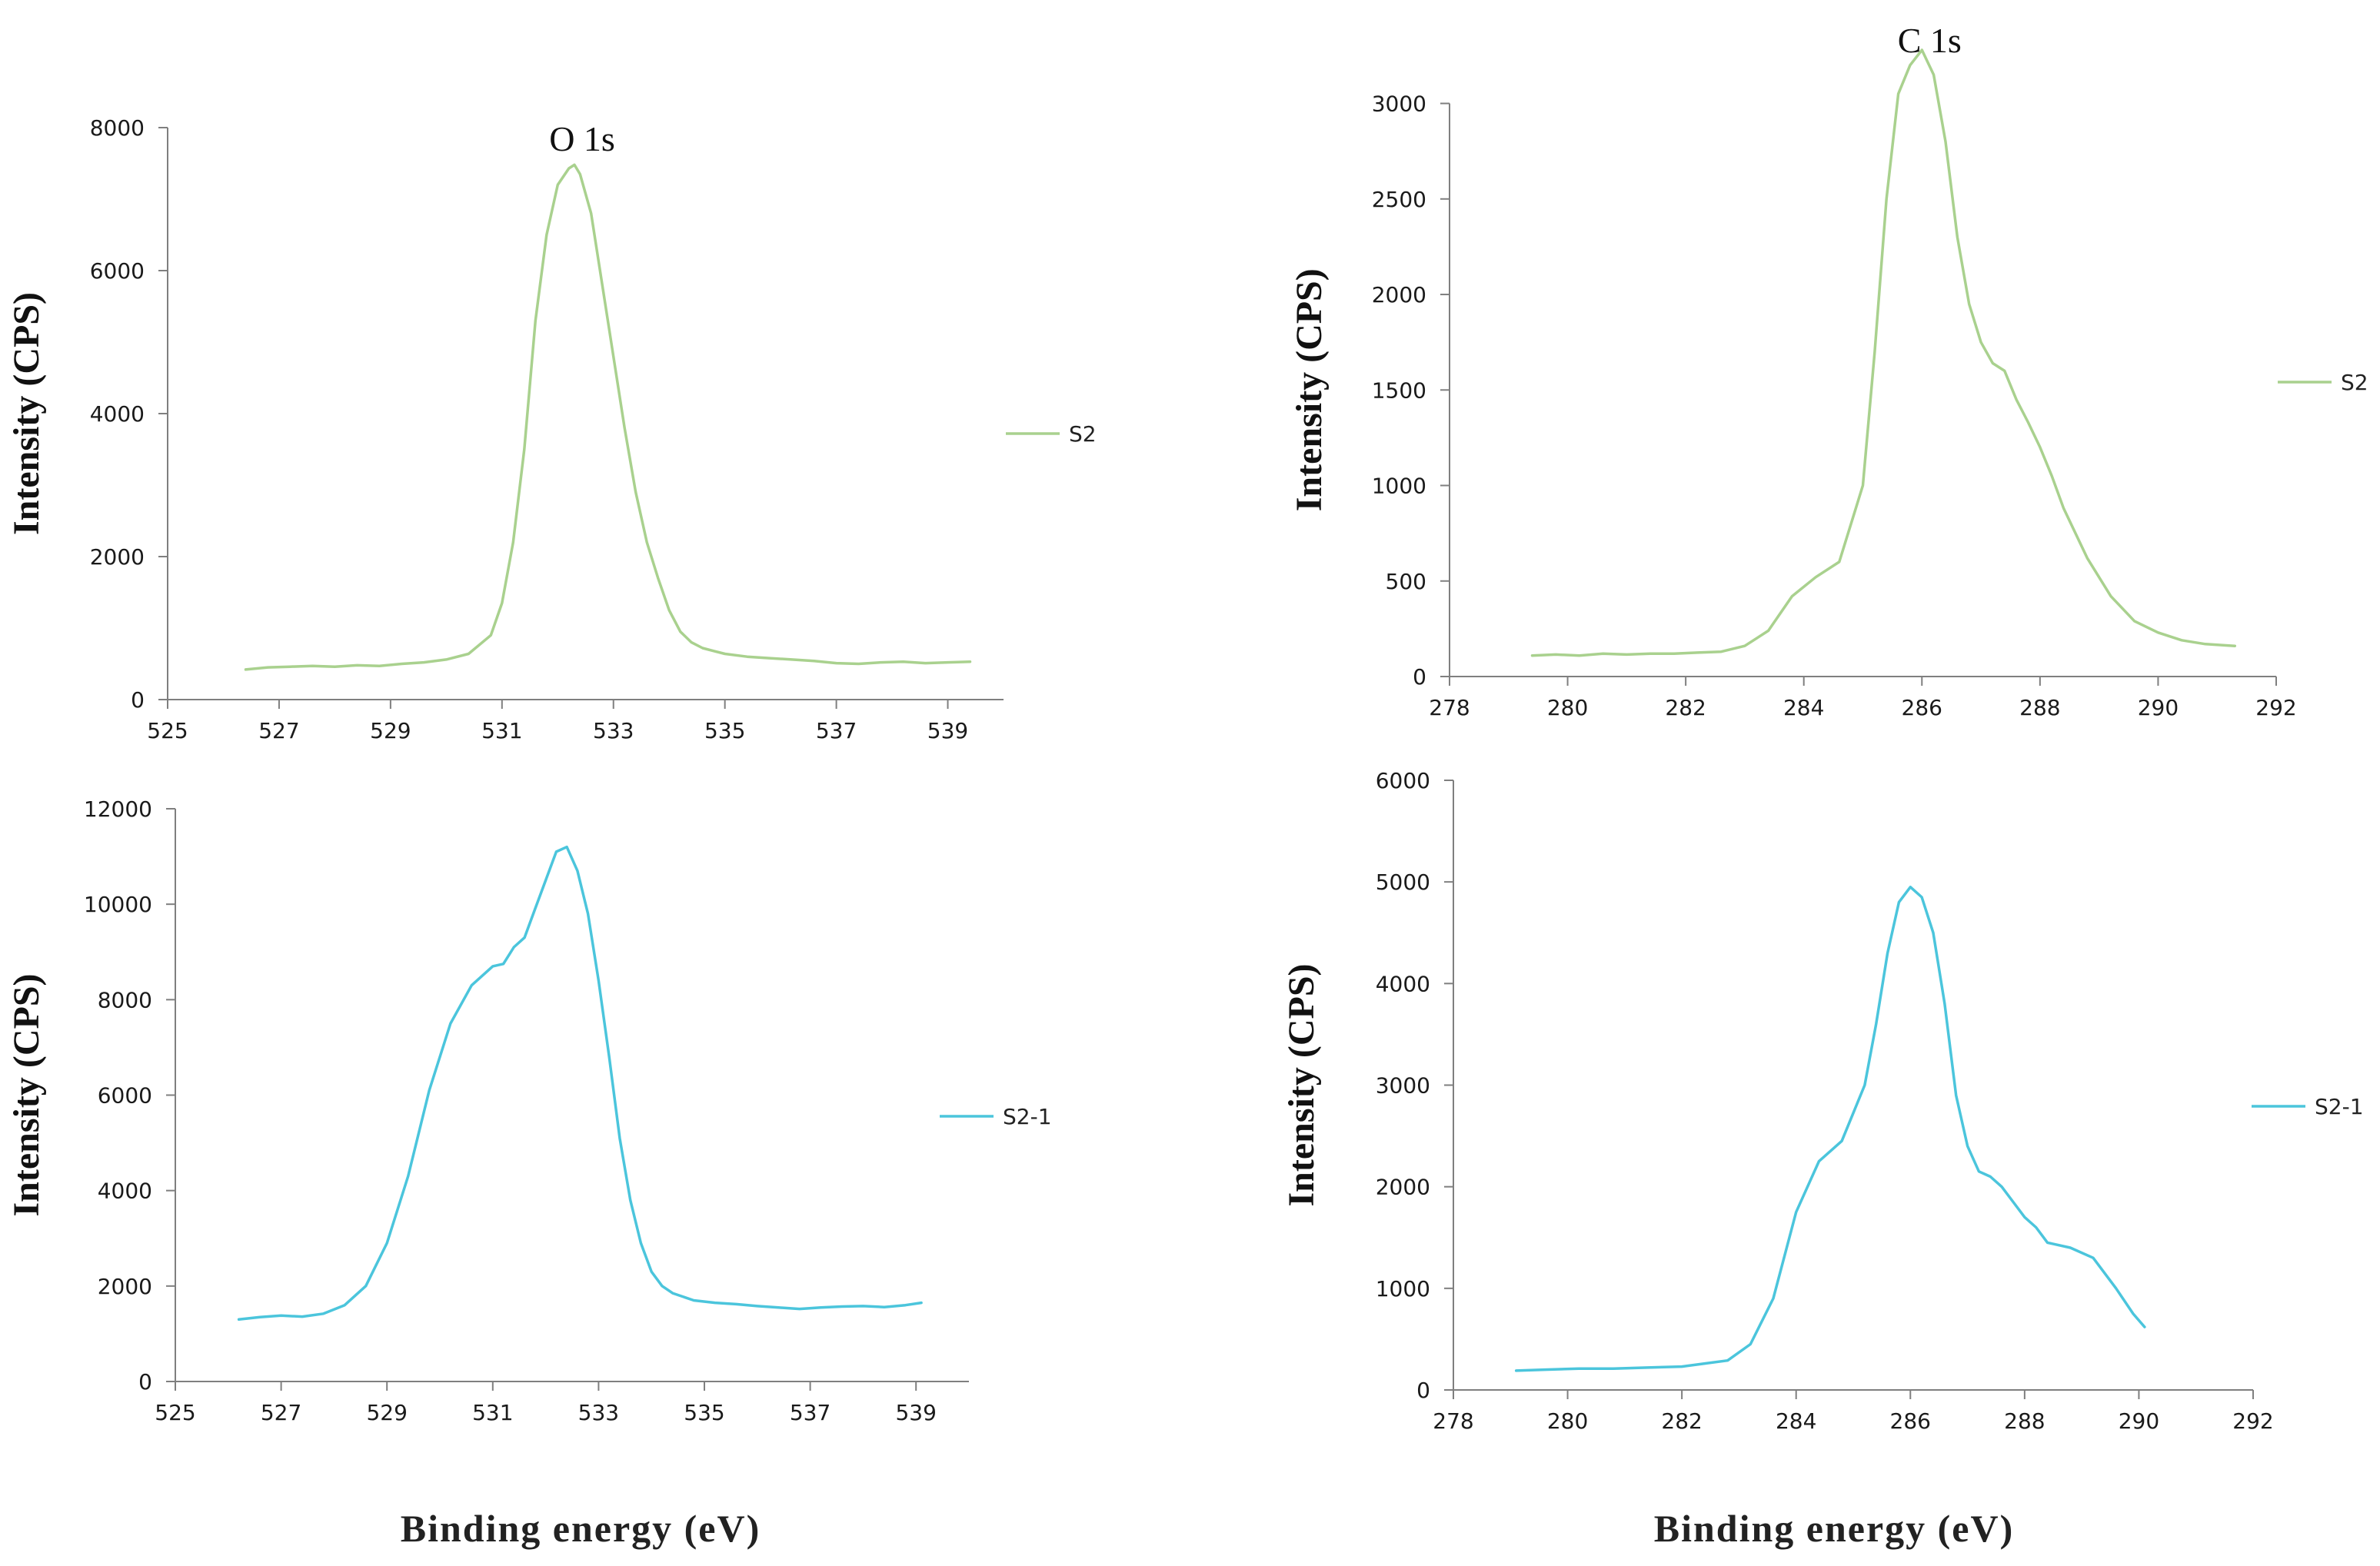  What do you see at coordinates (1399, 390) in the screenshot?
I see `y-tick-label: 1500` at bounding box center [1399, 390].